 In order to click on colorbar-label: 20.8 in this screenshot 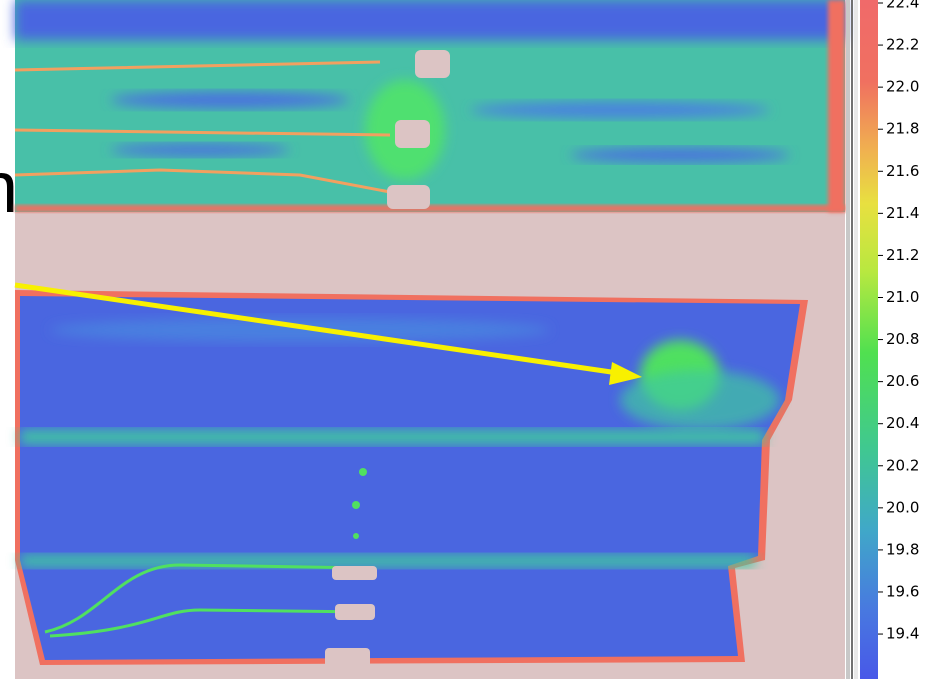, I will do `click(902, 339)`.